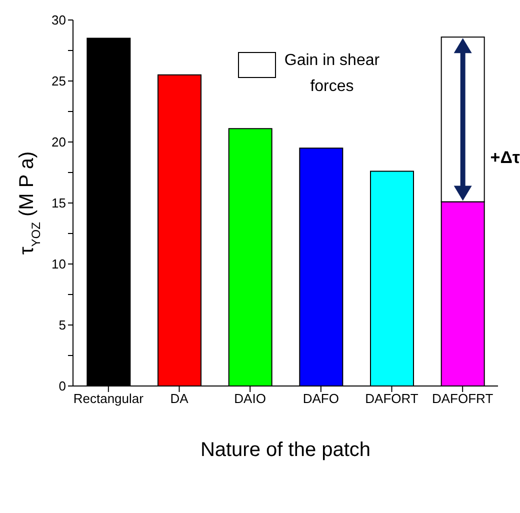 The image size is (520, 513). What do you see at coordinates (59, 203) in the screenshot?
I see `y-tick-label: 15` at bounding box center [59, 203].